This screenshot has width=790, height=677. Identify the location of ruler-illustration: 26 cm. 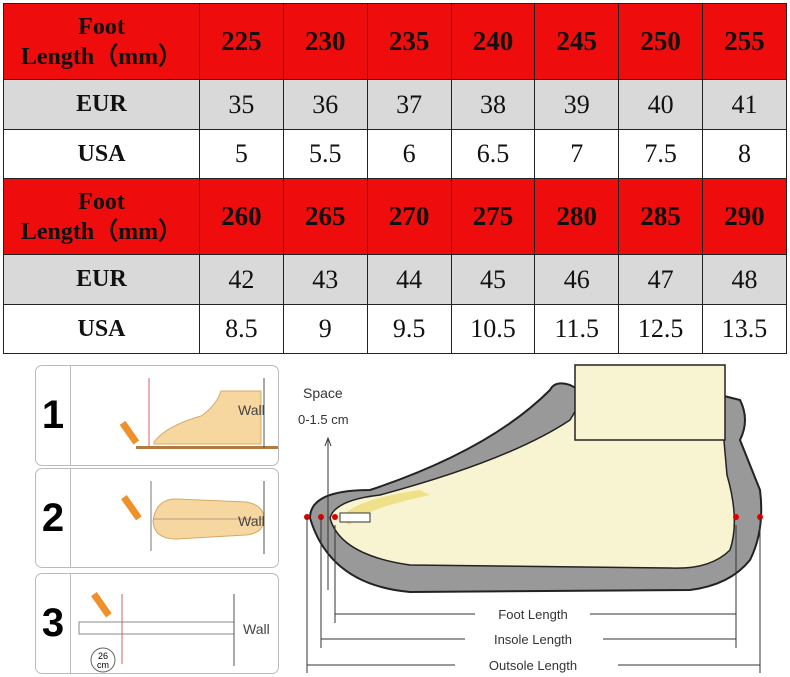
(156, 632).